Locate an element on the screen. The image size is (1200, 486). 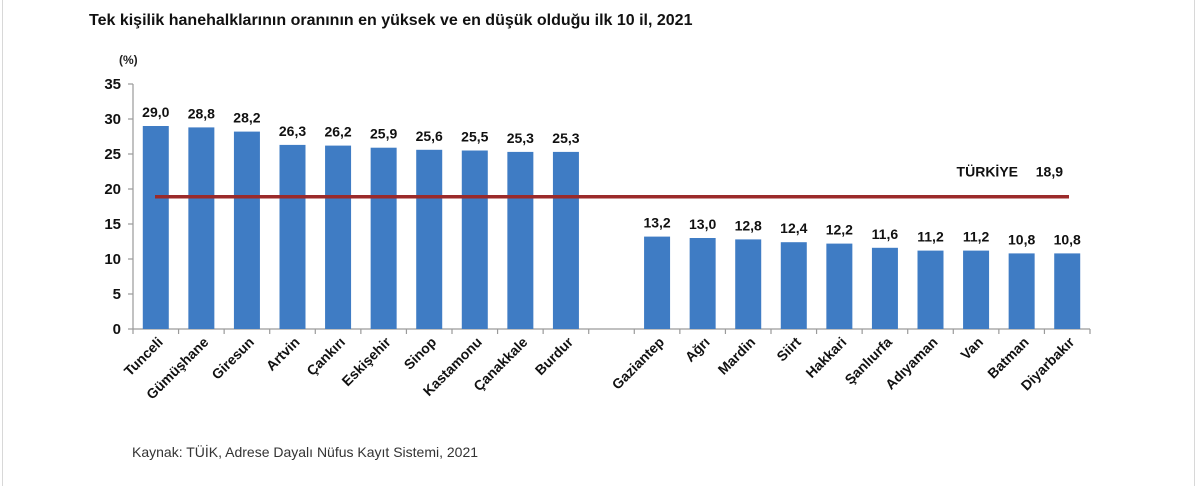
y-tick-label: 20 is located at coordinates (112, 189).